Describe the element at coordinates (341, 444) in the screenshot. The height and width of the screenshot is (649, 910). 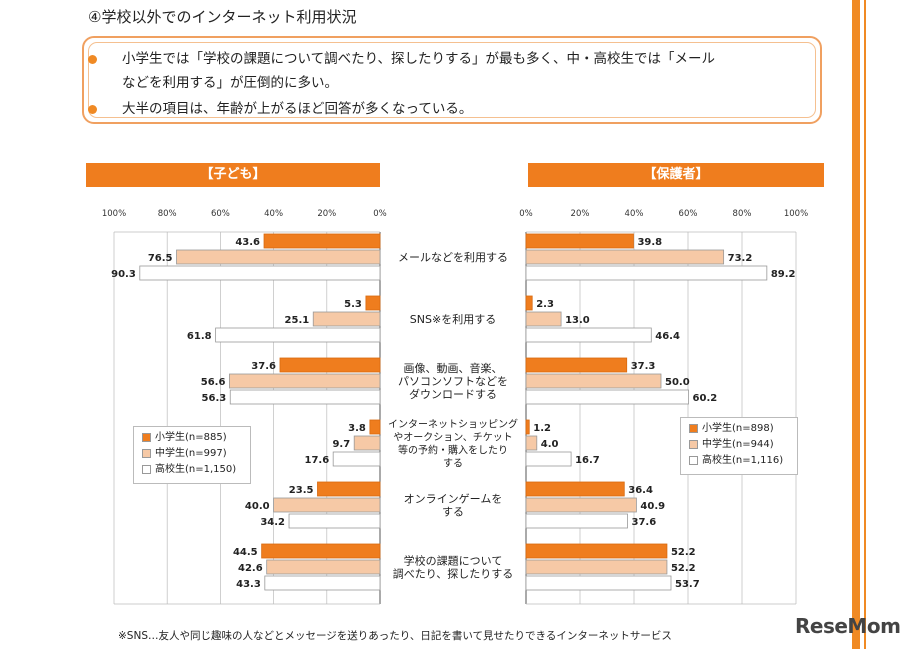
I see `child-data-label: 9.7` at that location.